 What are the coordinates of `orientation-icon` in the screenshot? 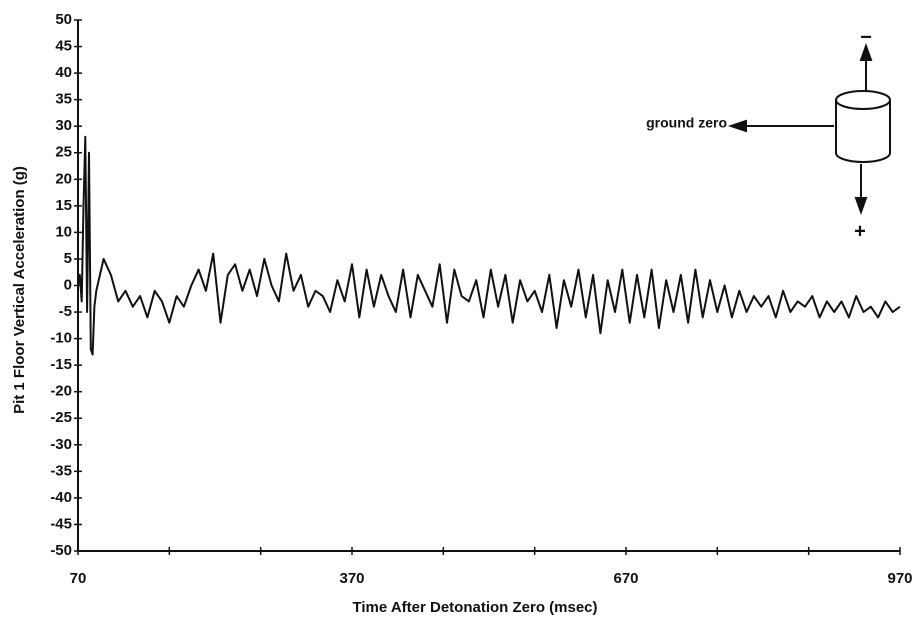 It's located at (809, 129).